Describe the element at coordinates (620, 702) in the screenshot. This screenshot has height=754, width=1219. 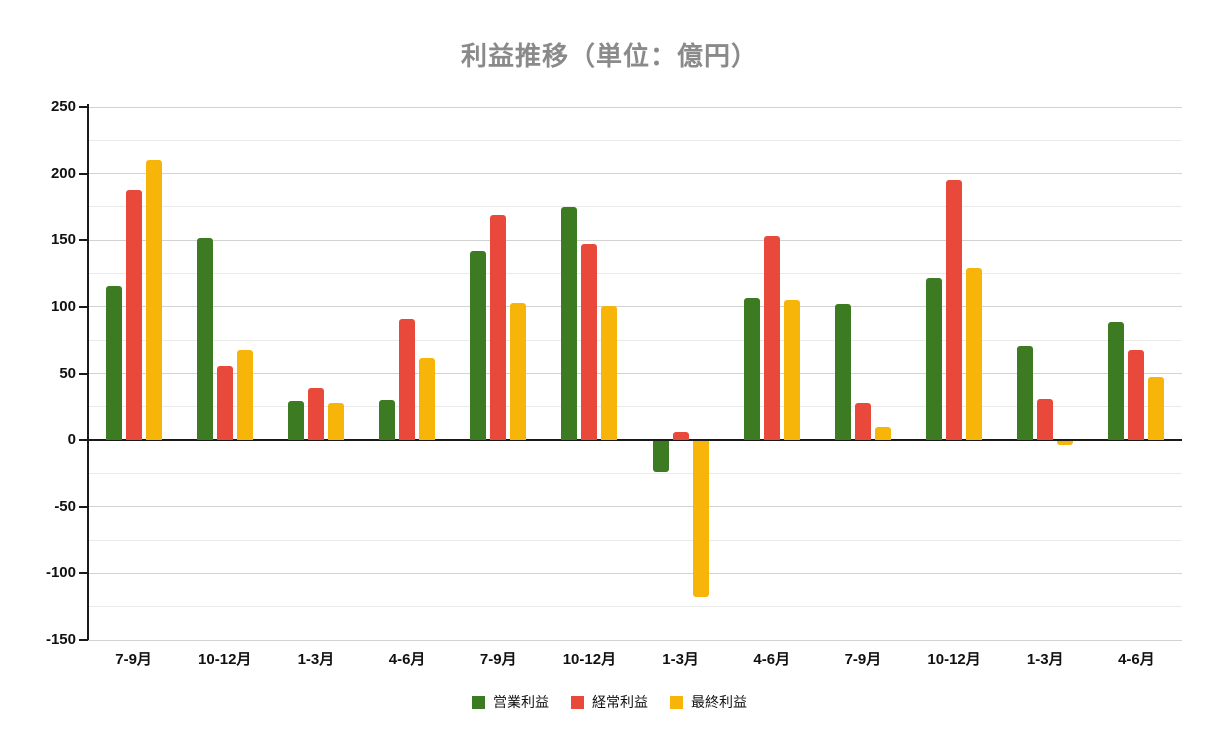
I see `legend-label: 経常利益` at that location.